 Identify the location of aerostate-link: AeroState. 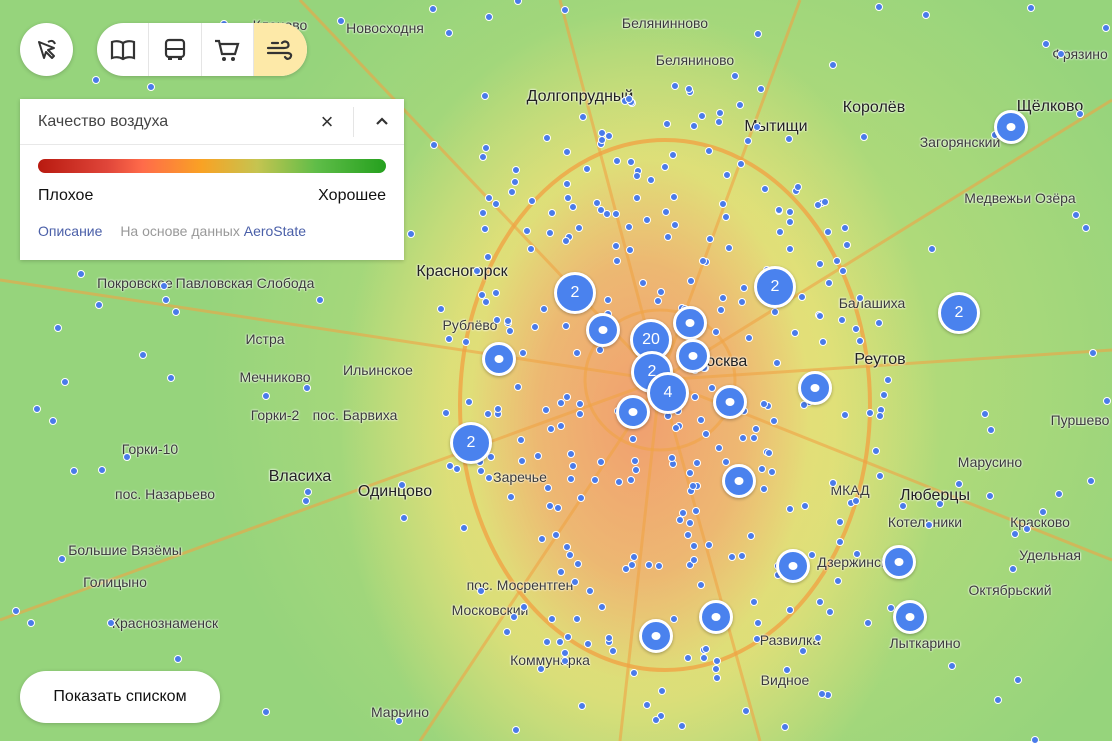
(274, 231).